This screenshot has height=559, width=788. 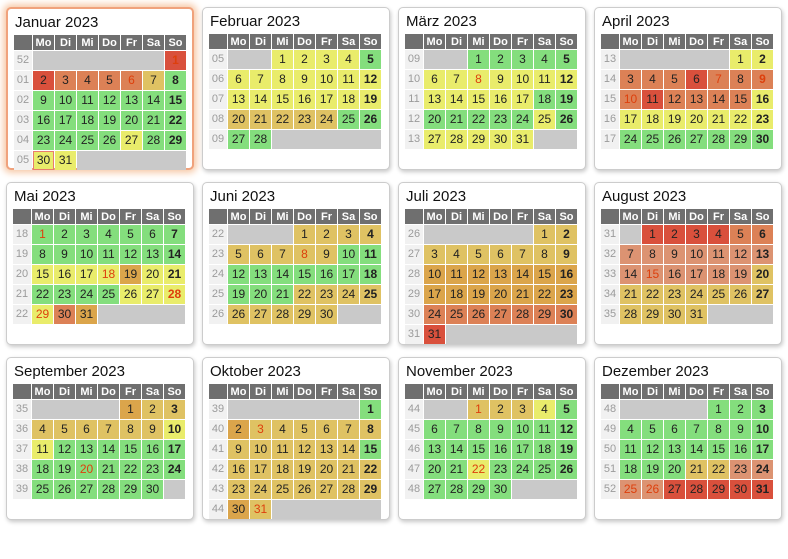 I want to click on day-cell: 12, so click(x=304, y=449).